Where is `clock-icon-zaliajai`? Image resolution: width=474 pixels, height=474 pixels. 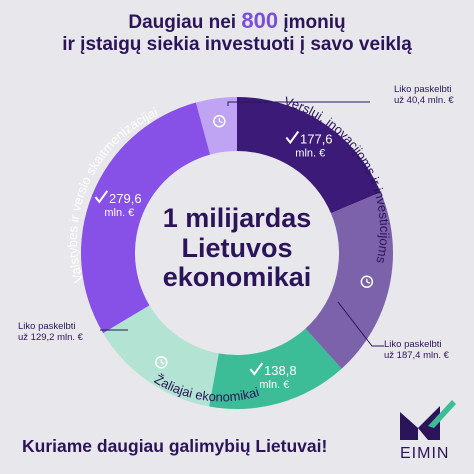
clock-icon-zaliajai is located at coordinates (161, 362).